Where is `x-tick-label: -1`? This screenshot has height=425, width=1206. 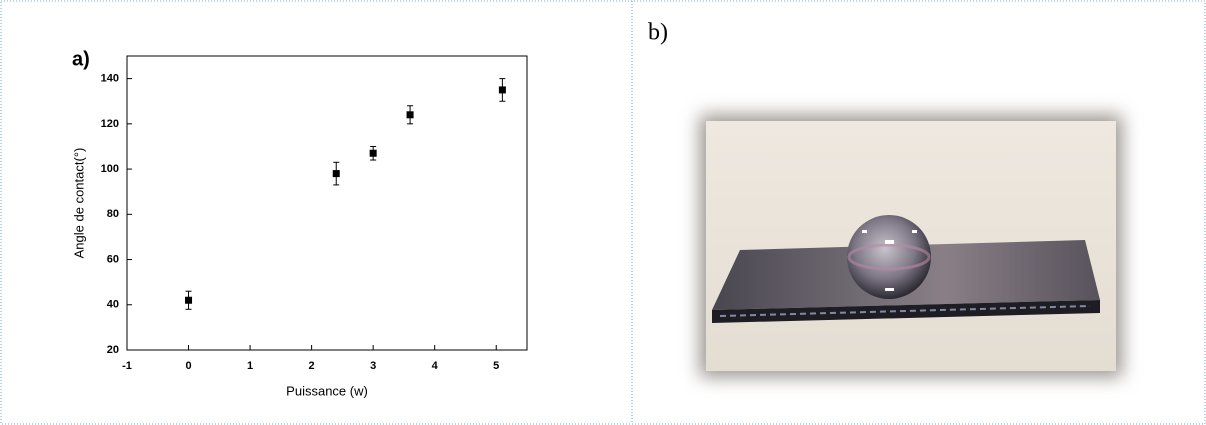 x-tick-label: -1 is located at coordinates (127, 366).